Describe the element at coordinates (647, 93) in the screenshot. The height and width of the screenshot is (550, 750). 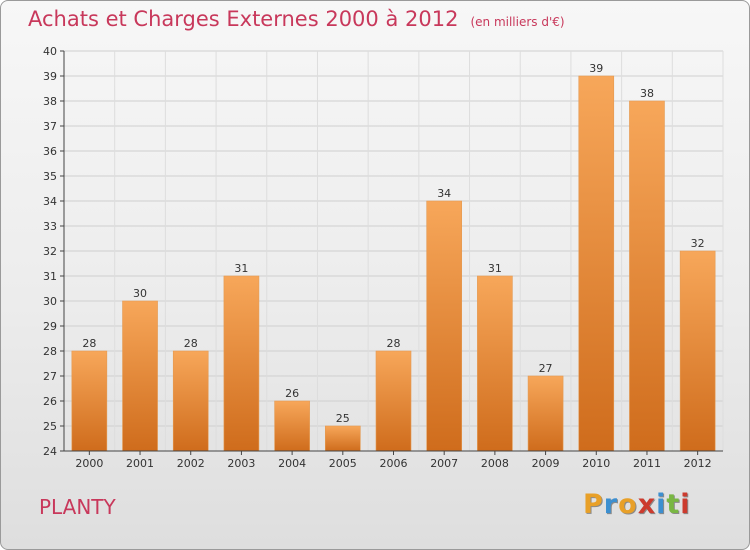
I see `data-label: 38` at that location.